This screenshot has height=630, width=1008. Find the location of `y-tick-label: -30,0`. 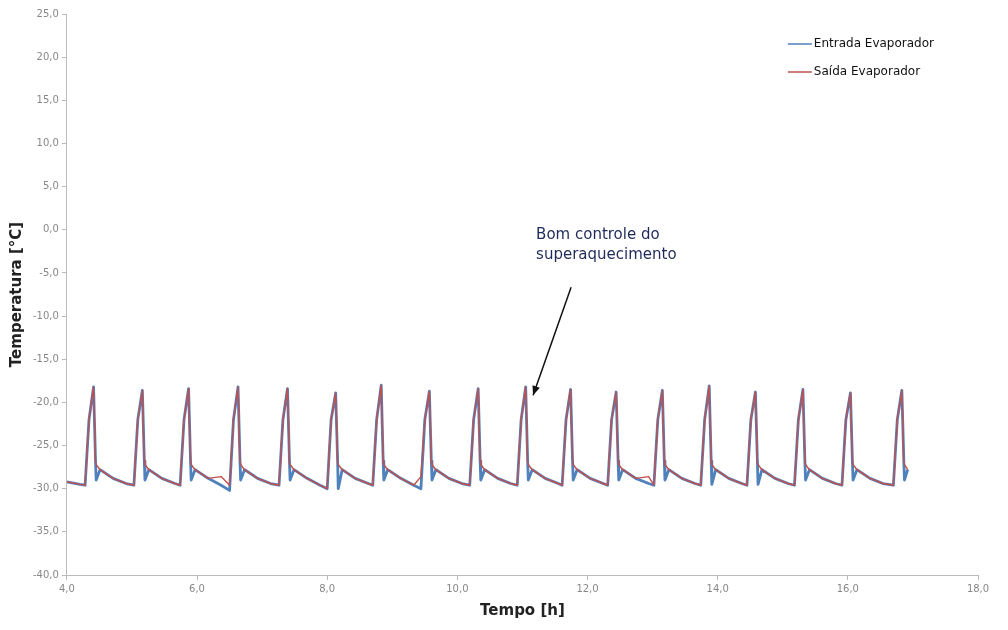

y-tick-label: -30,0 is located at coordinates (46, 488).